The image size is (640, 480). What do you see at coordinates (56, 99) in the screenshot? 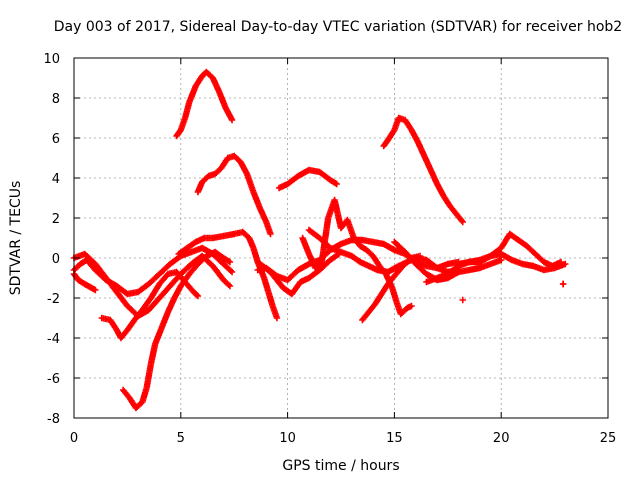
I see `y-tick-label: 8` at bounding box center [56, 99].